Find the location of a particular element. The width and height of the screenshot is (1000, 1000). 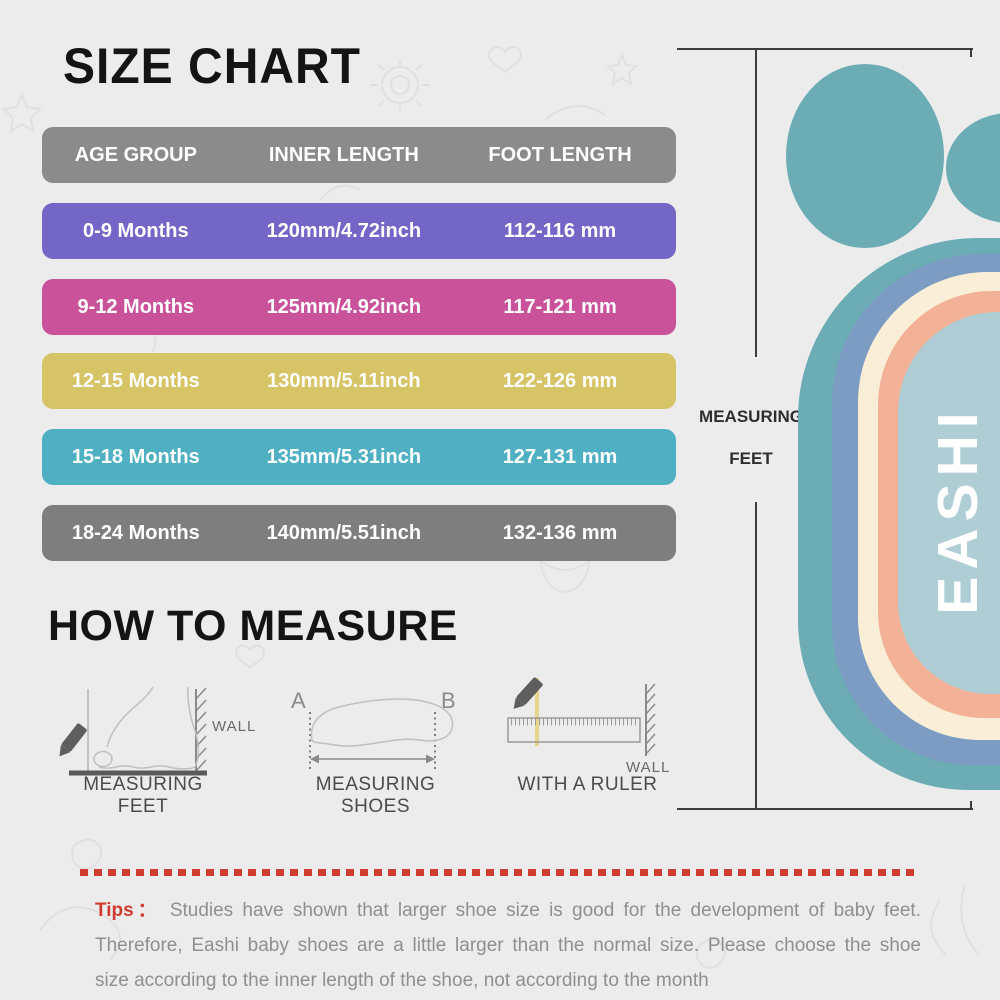

cell-age-group: 15-18 Months is located at coordinates (135, 456).